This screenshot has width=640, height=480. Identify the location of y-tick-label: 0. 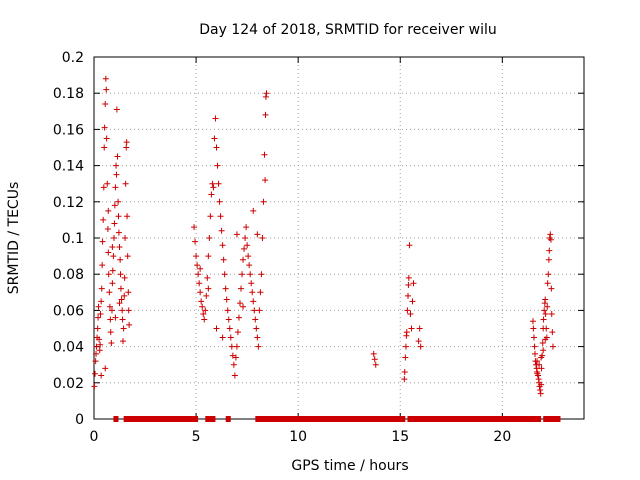
(79, 420).